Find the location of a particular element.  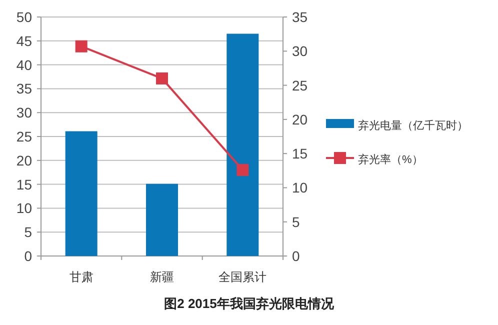

x-tick-label: 新疆 is located at coordinates (162, 277).